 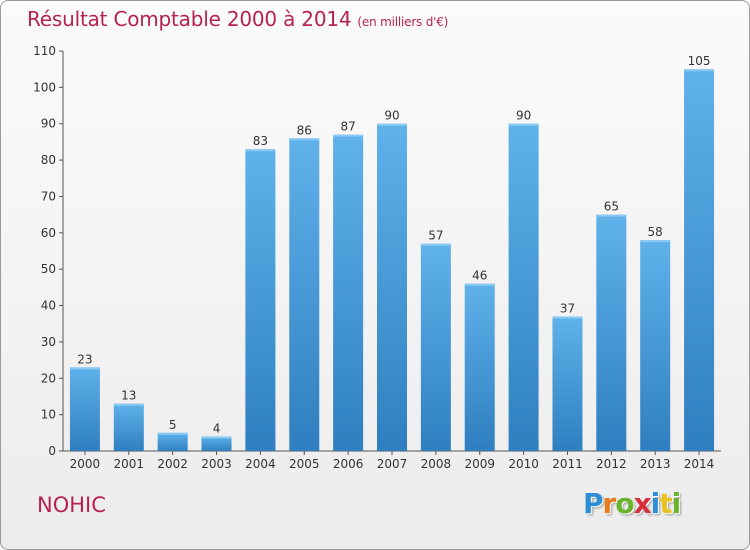 I want to click on x-tick-label: 2006, so click(x=348, y=464).